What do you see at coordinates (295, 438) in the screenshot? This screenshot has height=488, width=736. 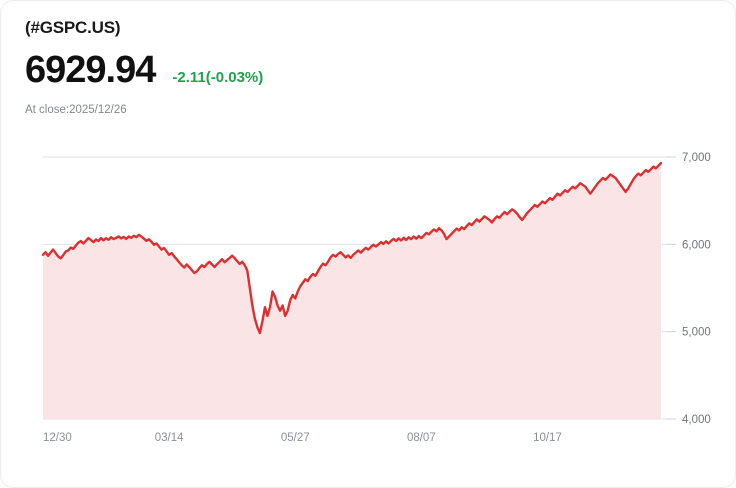 I see `x-axis-label: 05/27` at bounding box center [295, 438].